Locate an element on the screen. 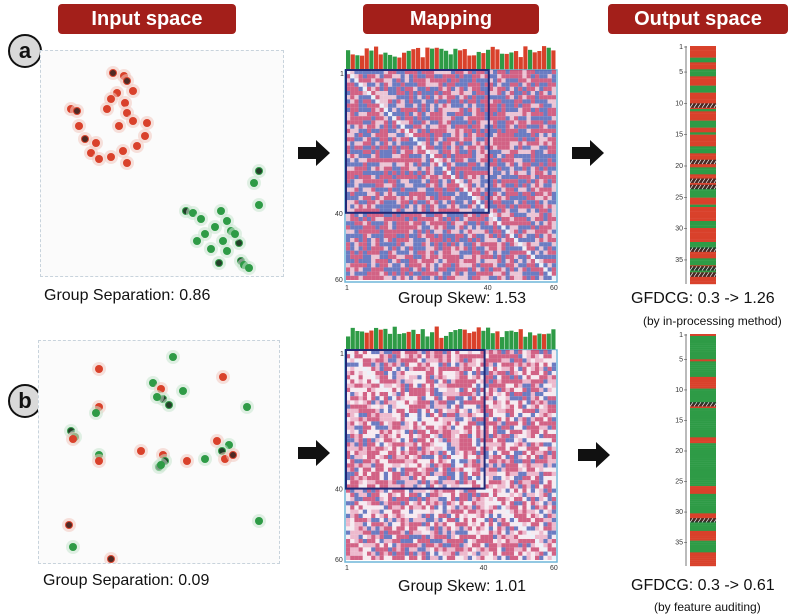 Image resolution: width=797 pixels, height=616 pixels. output-ranking-a: 1 5 10 15 20 25 30 35 is located at coordinates (696, 165).